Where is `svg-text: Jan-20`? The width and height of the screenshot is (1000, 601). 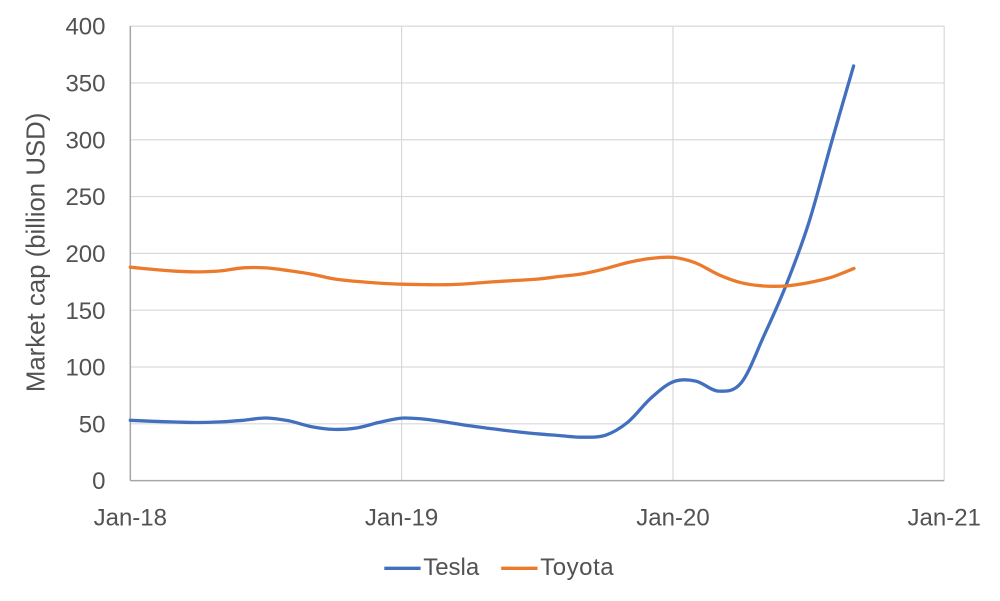 svg-text: Jan-20 is located at coordinates (672, 517).